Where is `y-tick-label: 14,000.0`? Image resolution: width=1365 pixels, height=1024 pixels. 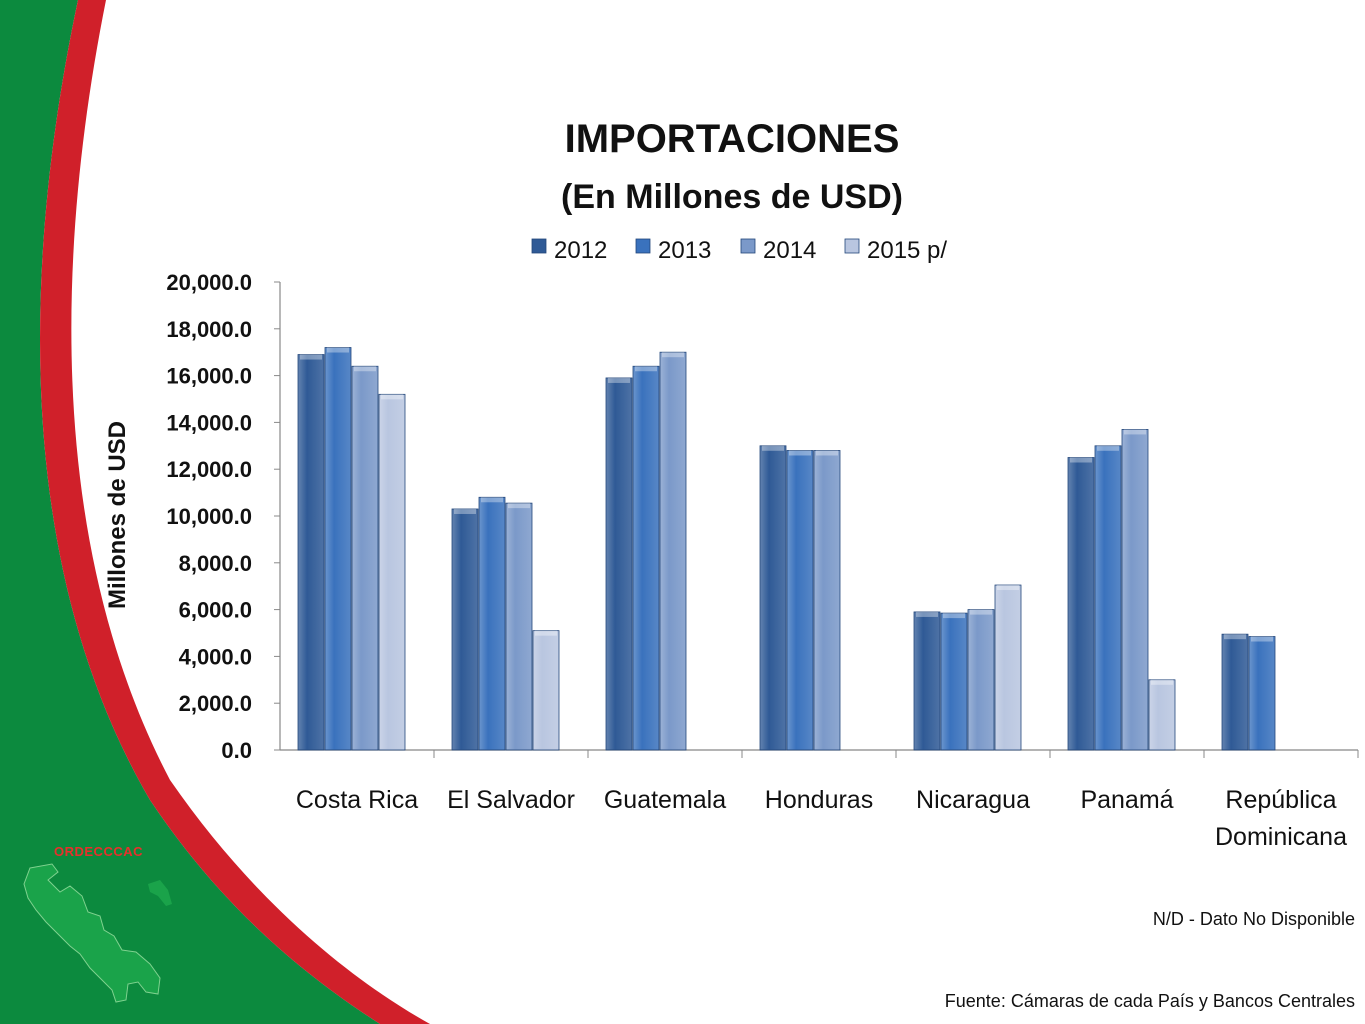 y-tick-label: 14,000.0 is located at coordinates (209, 422).